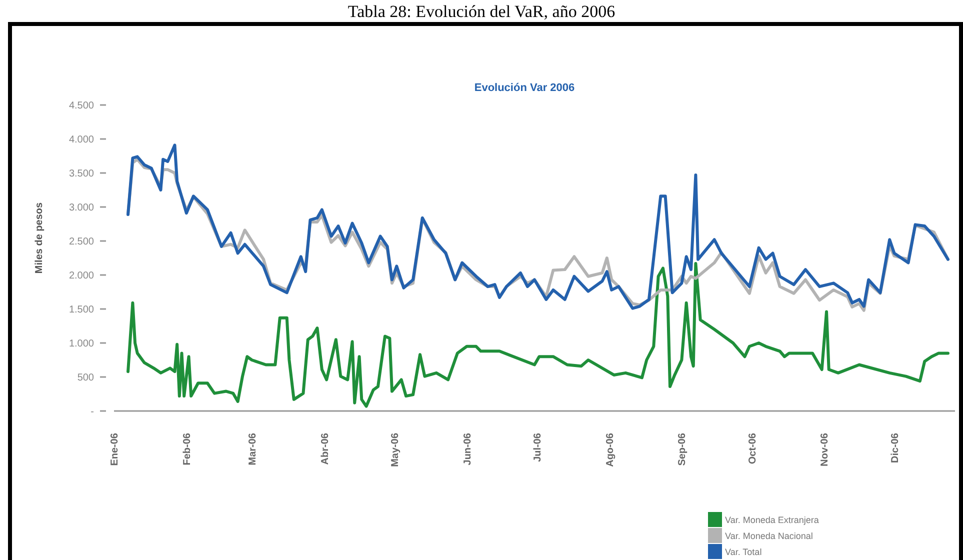 The height and width of the screenshot is (560, 963). What do you see at coordinates (752, 448) in the screenshot?
I see `x-tick-label: Oct-06` at bounding box center [752, 448].